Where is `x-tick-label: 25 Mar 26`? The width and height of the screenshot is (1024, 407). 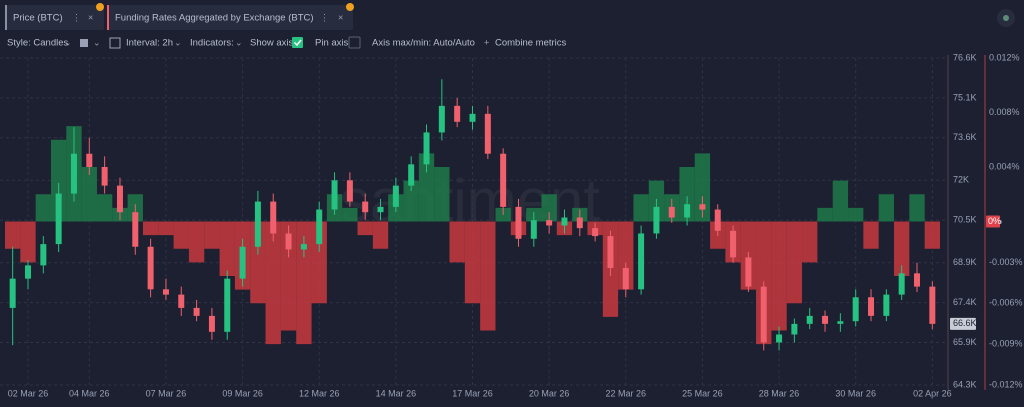 x-tick-label: 25 Mar 26 is located at coordinates (702, 393).